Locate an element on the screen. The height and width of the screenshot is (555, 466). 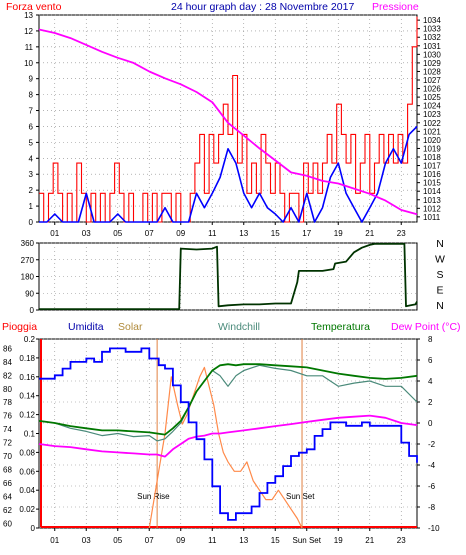
temperature-hour-tick-label: 07 is located at coordinates (149, 540).